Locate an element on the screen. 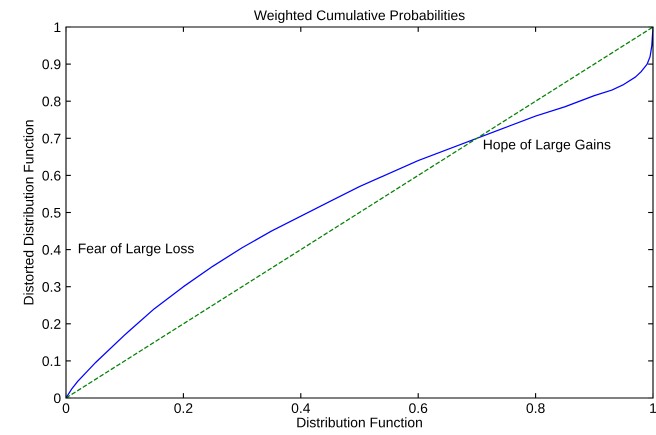  x-tick-label: 0.6 is located at coordinates (418, 408).